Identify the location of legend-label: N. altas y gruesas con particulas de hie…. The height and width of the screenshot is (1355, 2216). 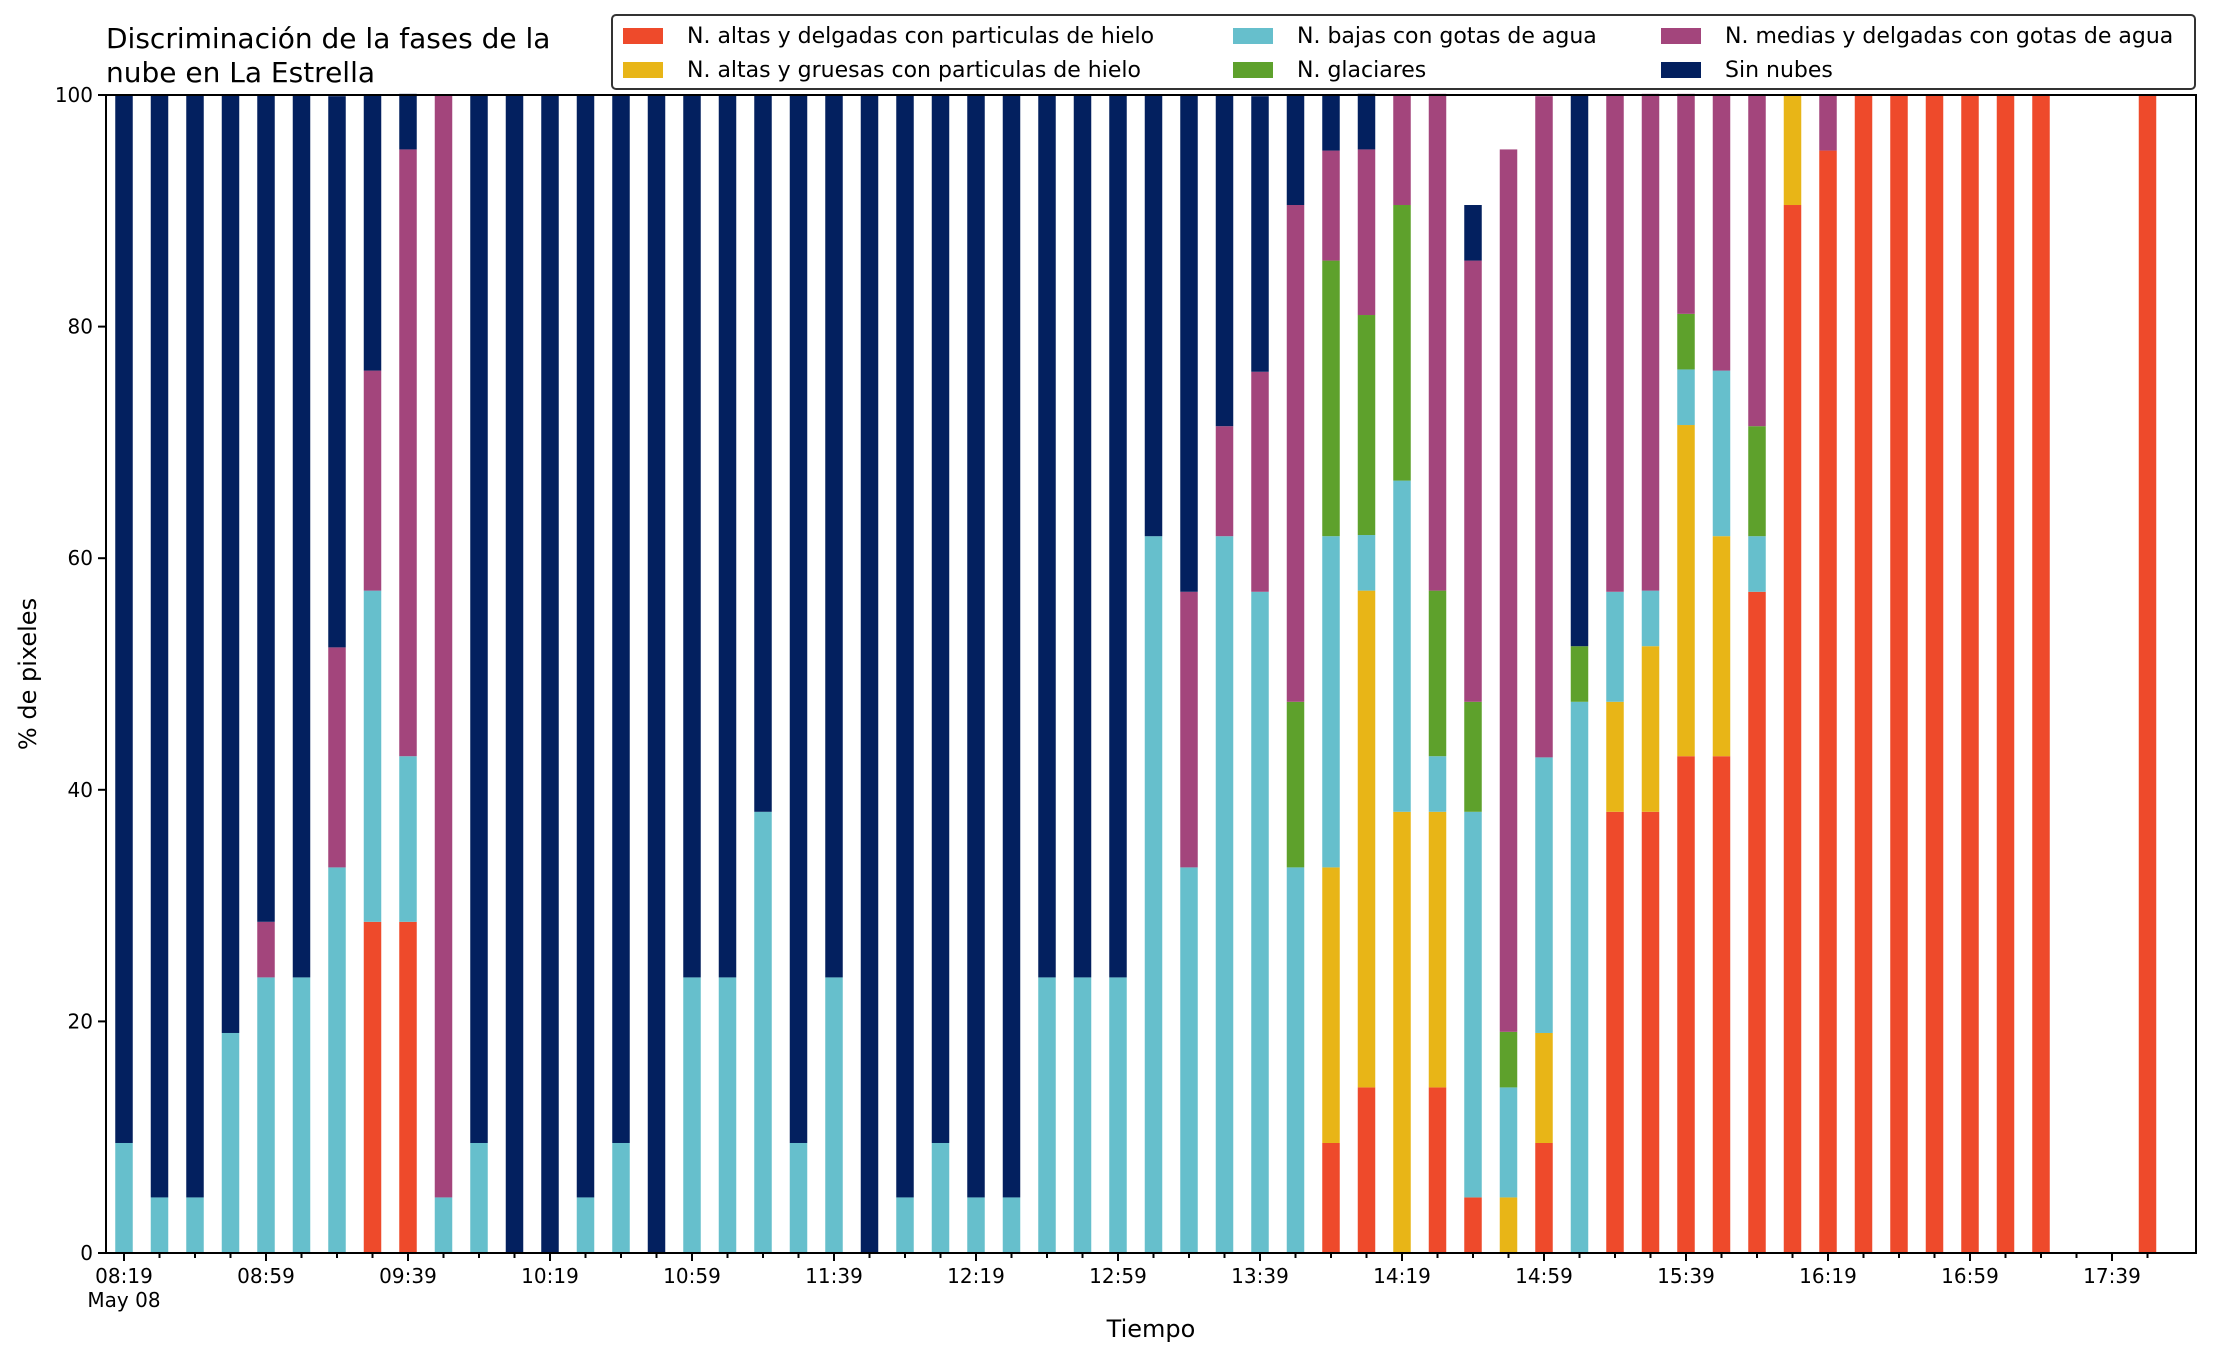
(914, 70).